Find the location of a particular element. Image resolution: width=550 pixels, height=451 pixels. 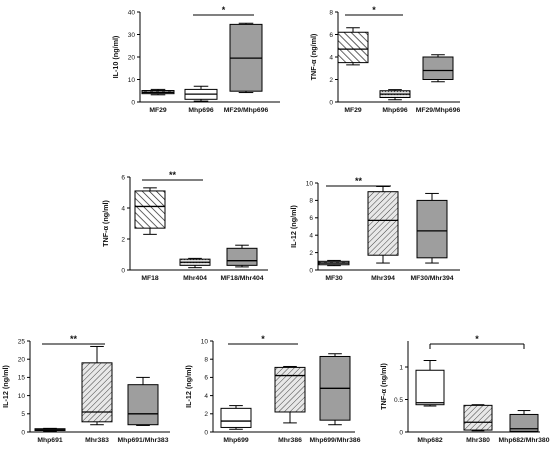

box-Mhr383 is located at coordinates (97, 385).